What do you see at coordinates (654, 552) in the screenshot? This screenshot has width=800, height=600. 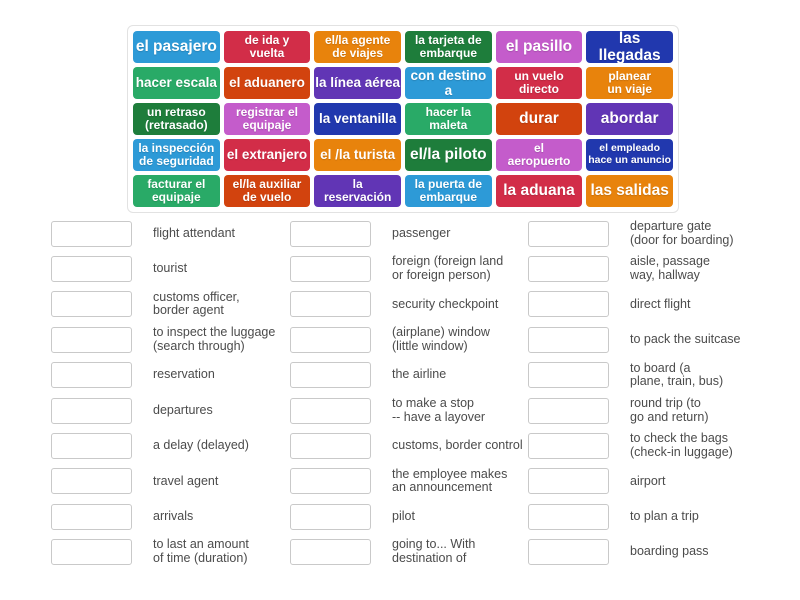 I see `match-row: boarding pass` at bounding box center [654, 552].